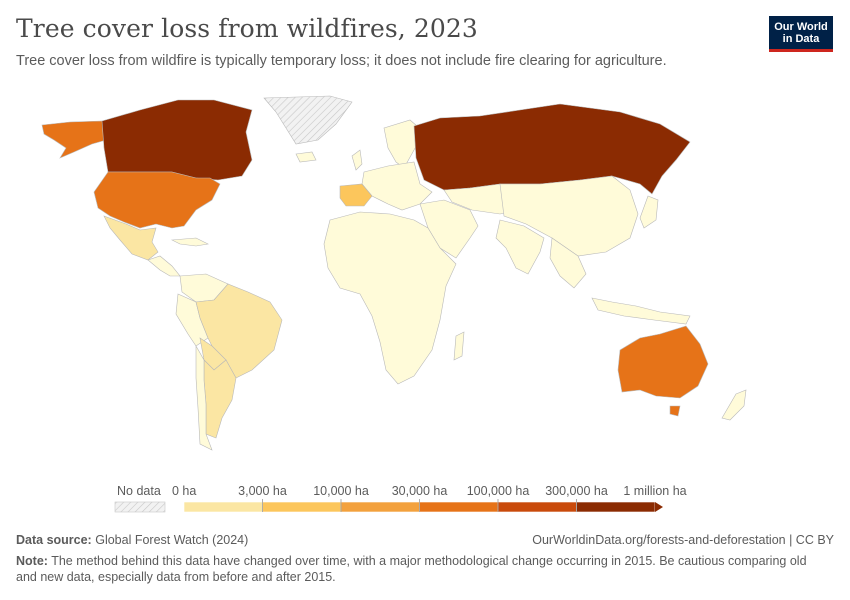 The height and width of the screenshot is (600, 850). I want to click on region-uk, so click(357, 160).